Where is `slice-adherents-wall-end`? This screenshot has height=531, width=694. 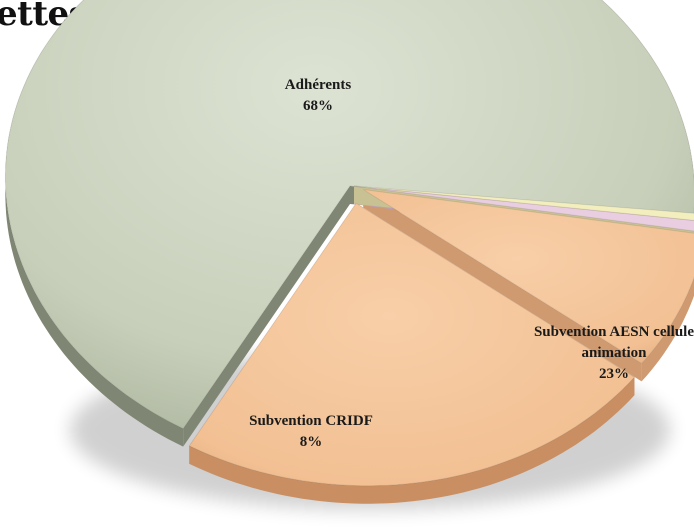 slice-adherents-wall-end is located at coordinates (266, 316).